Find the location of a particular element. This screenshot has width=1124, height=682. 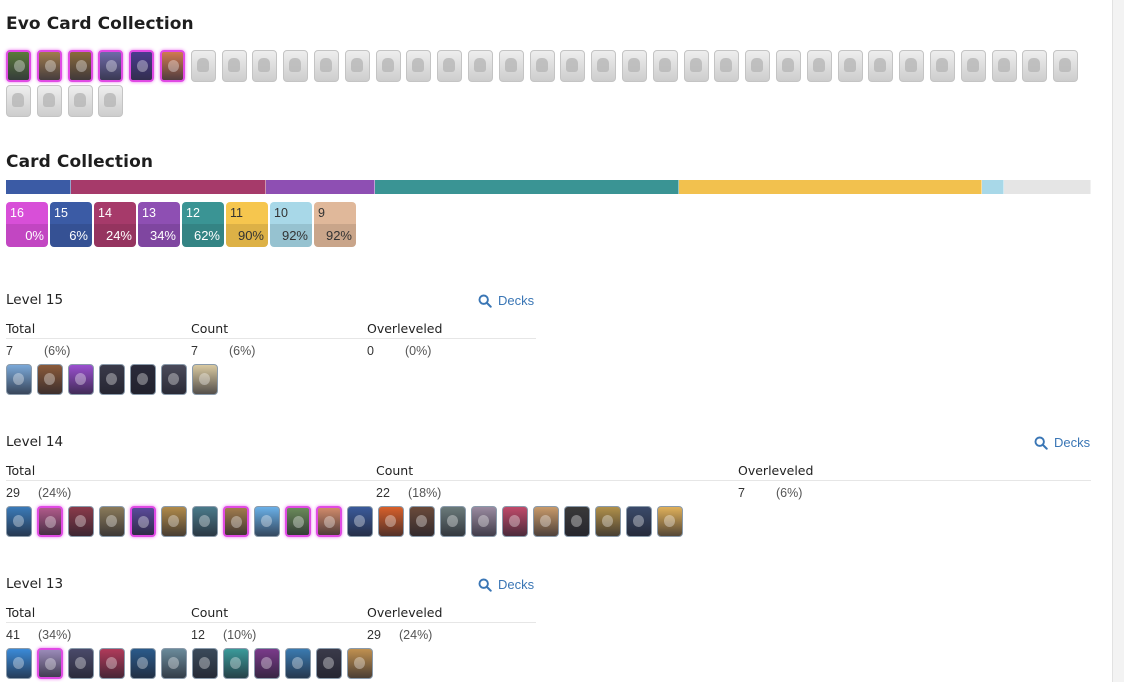

card-row is located at coordinates (344, 521).